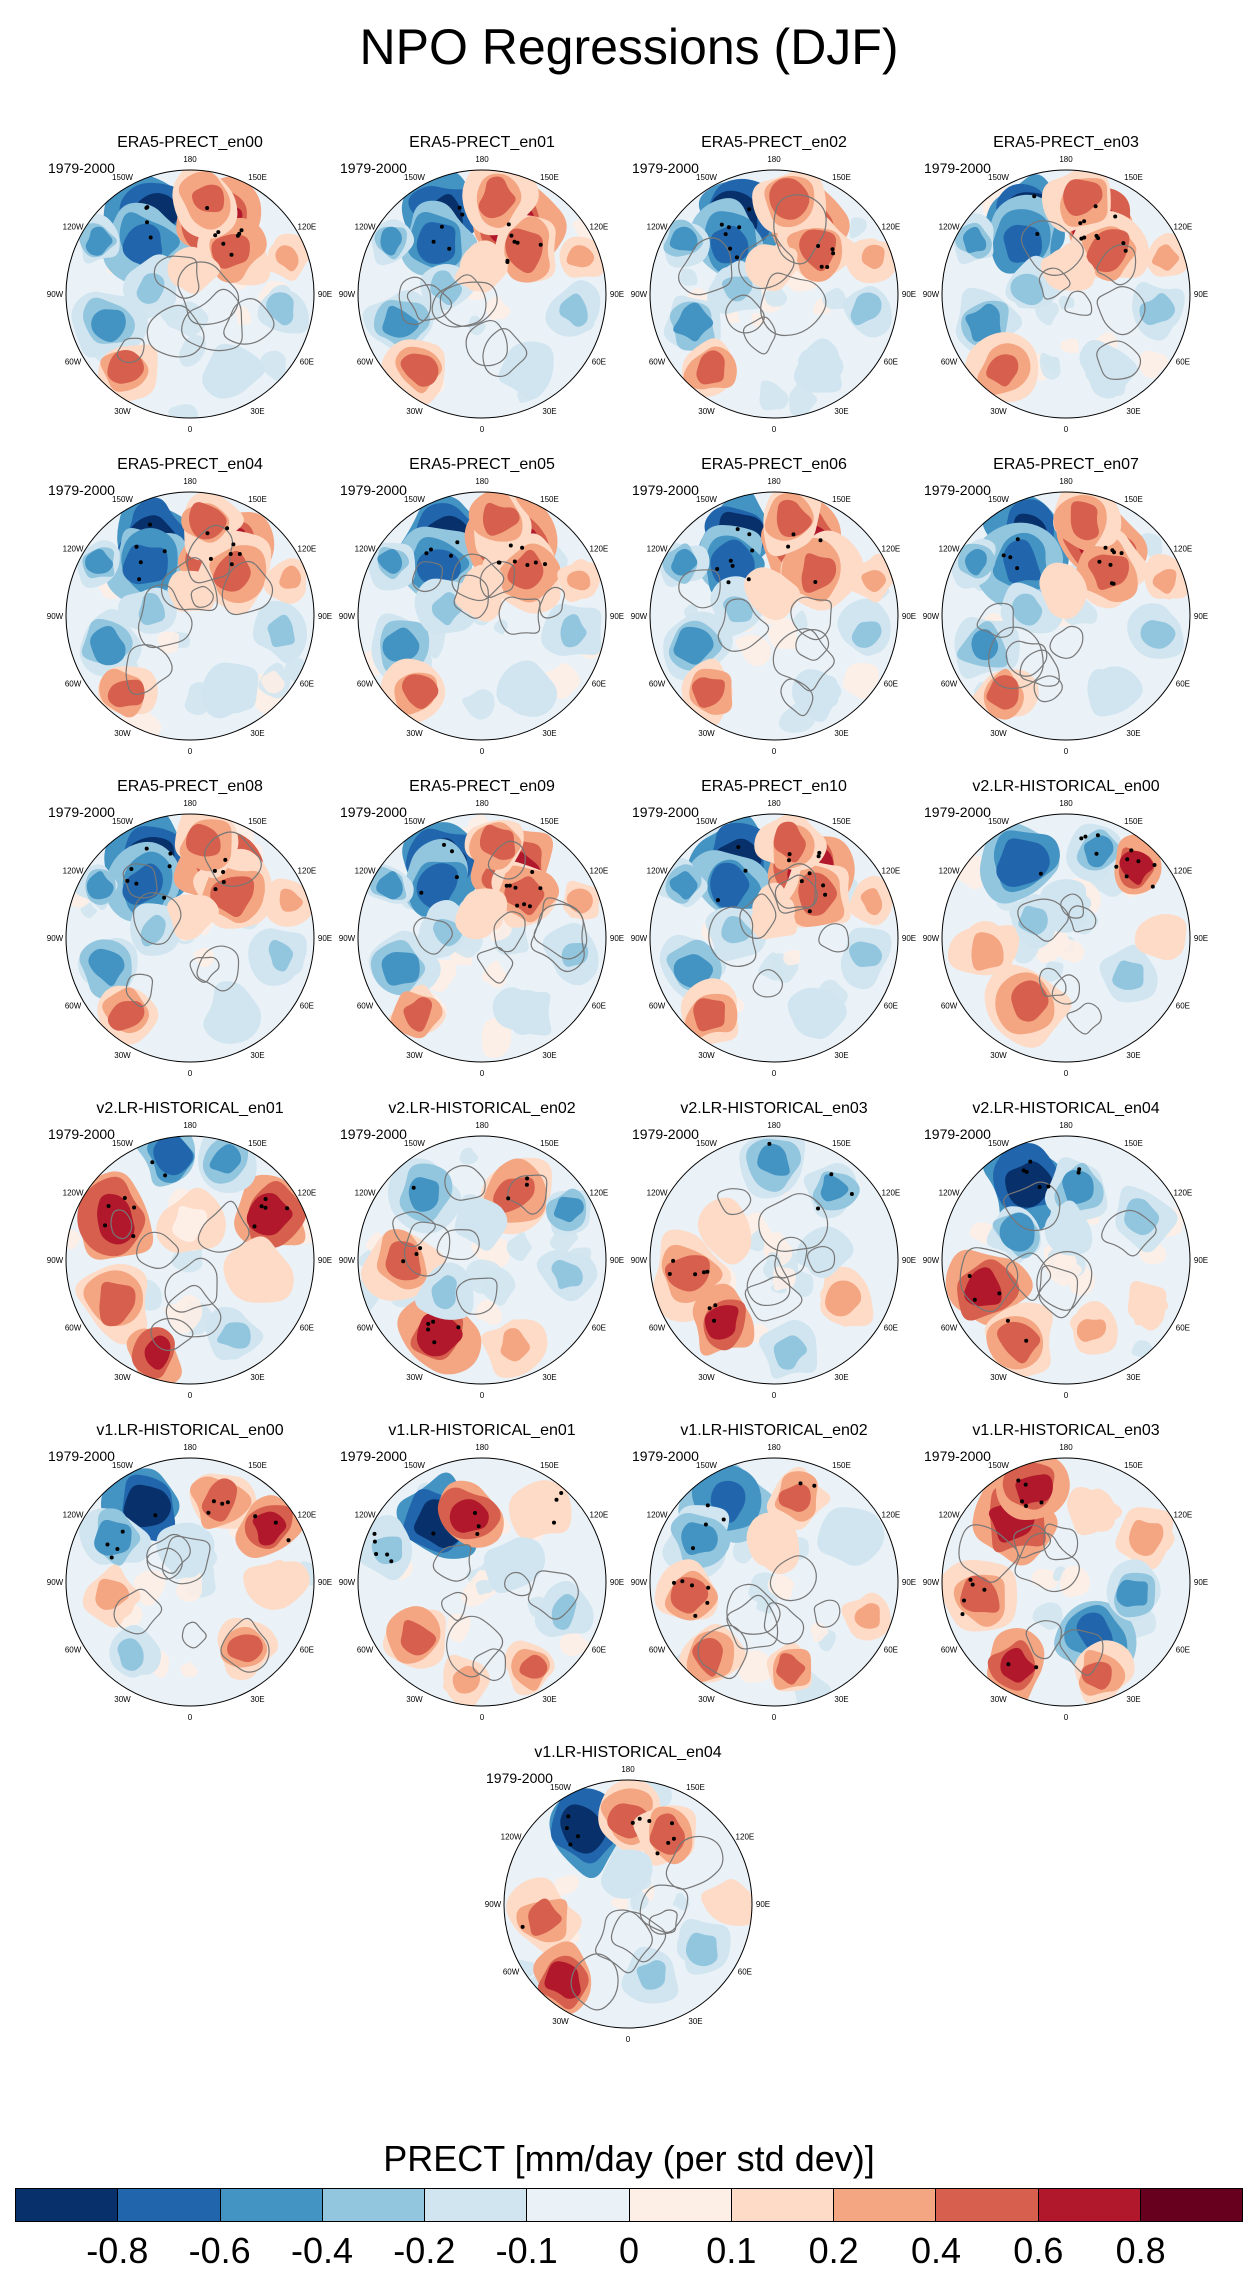  What do you see at coordinates (782, 2205) in the screenshot?
I see `colorbar-box` at bounding box center [782, 2205].